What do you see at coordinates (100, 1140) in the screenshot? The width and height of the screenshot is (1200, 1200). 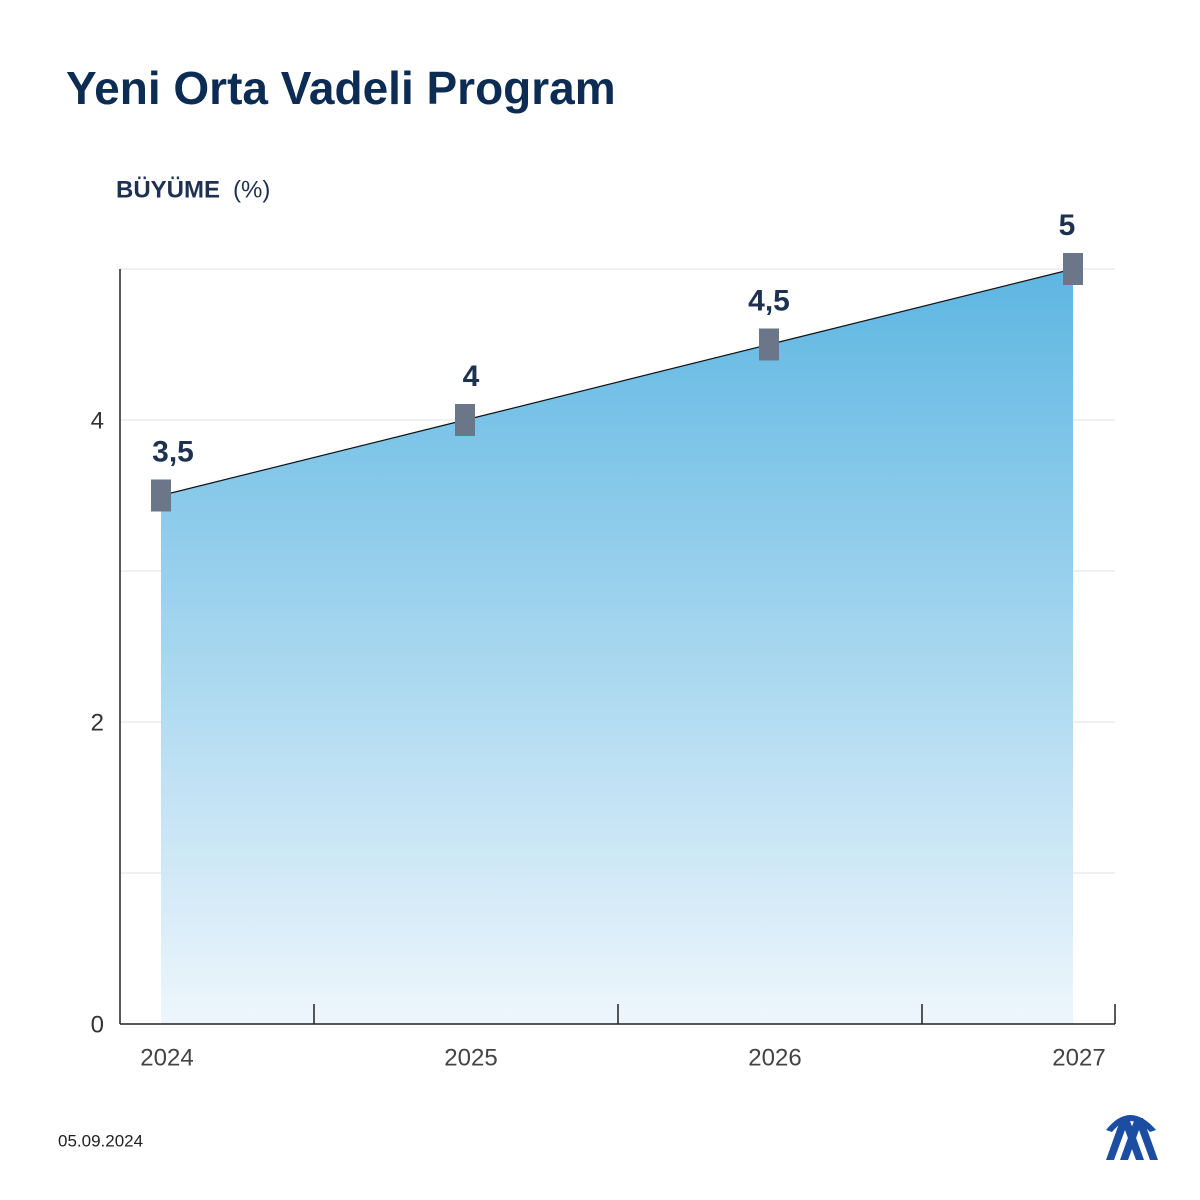 I see `date: 05.09.2024` at bounding box center [100, 1140].